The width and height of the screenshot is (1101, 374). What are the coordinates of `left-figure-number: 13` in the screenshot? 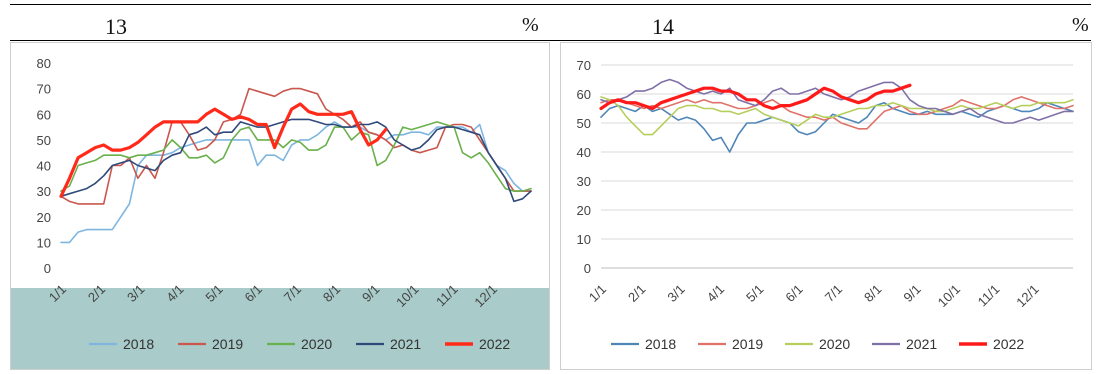 It's located at (116, 26).